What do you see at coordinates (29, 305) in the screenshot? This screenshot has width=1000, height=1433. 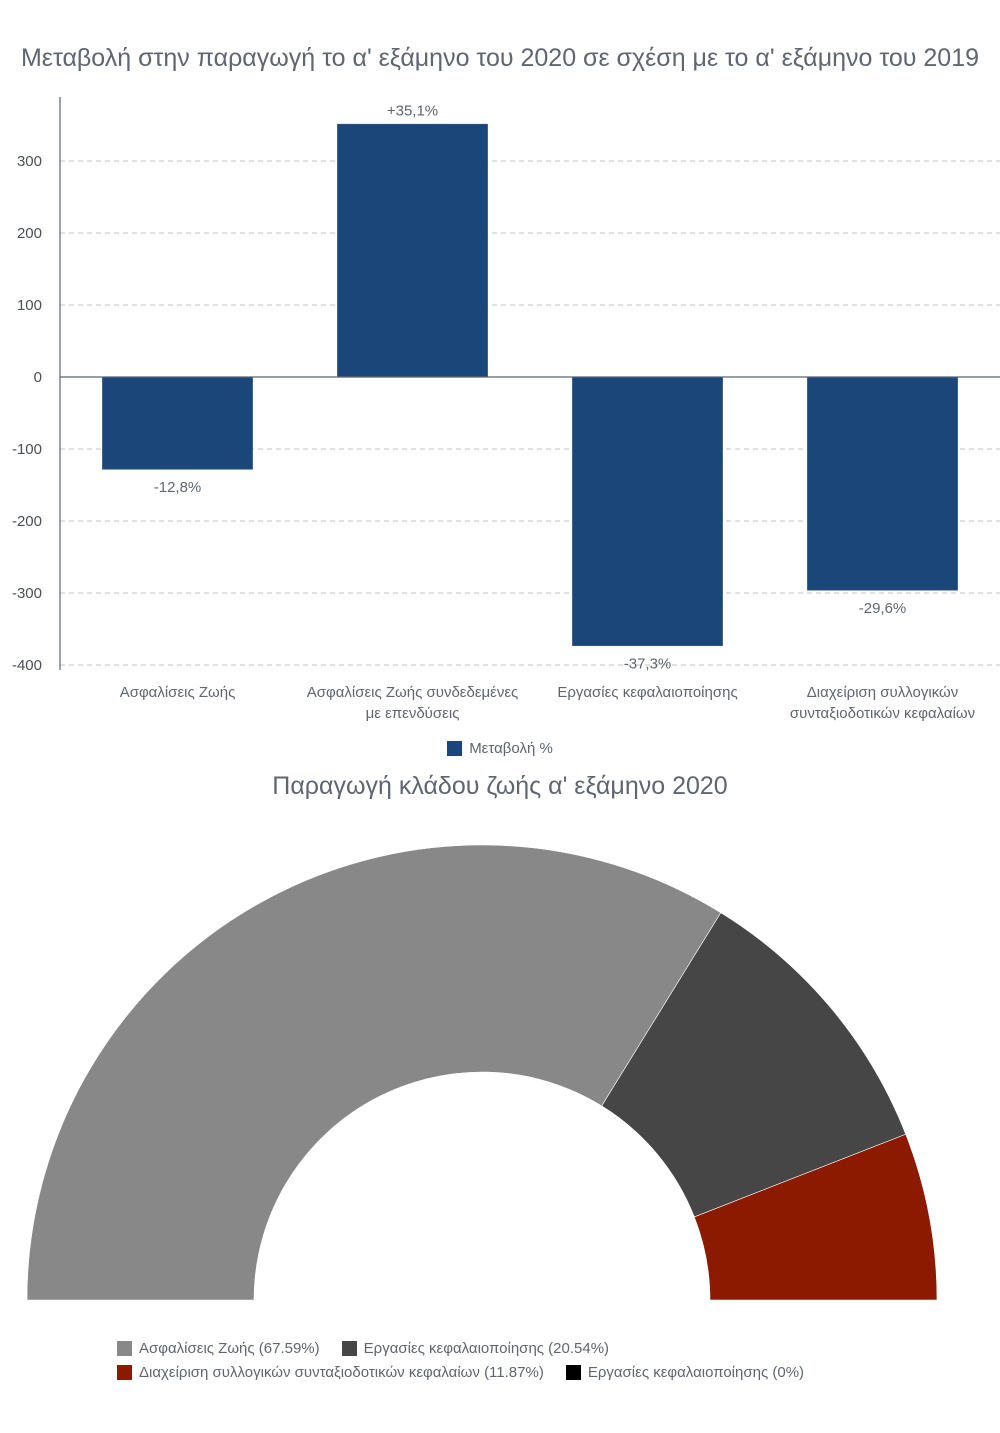 I see `y-tick-label: 100` at bounding box center [29, 305].